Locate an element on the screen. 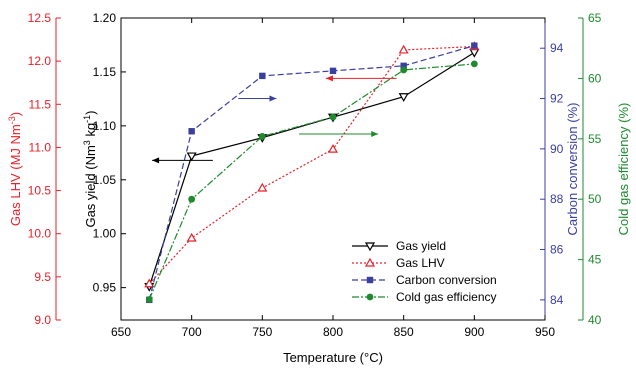 The width and height of the screenshot is (636, 371). x-axis-title: Temperature (°C) is located at coordinates (333, 357).